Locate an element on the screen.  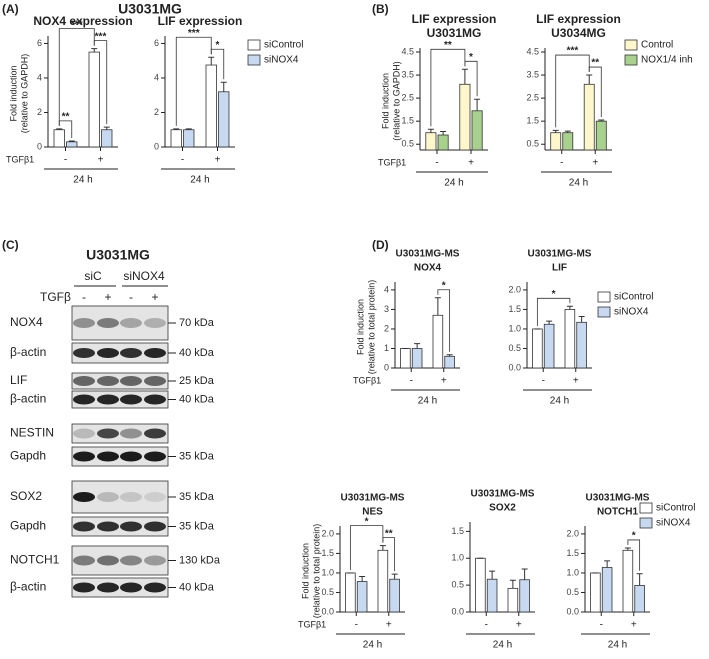
y-tick-label: 0 is located at coordinates (386, 367).